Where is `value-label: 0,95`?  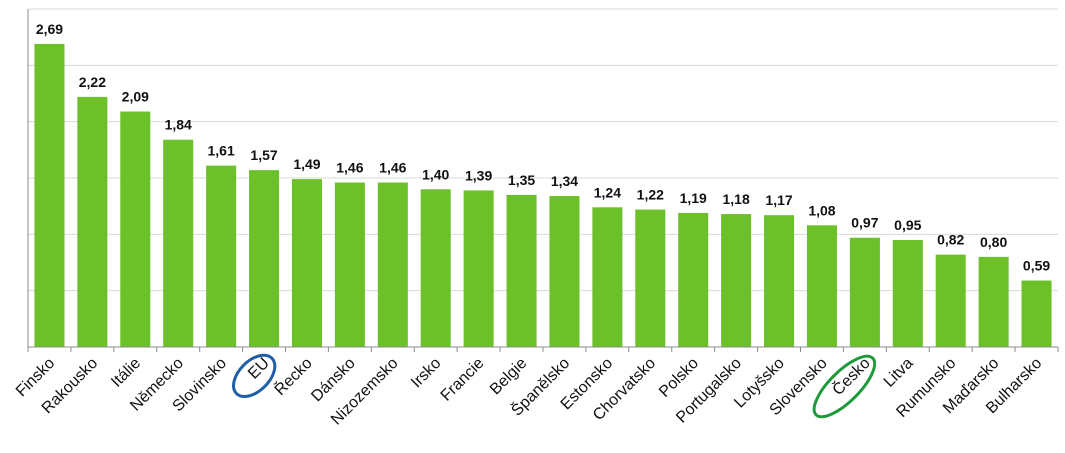 value-label: 0,95 is located at coordinates (907, 225).